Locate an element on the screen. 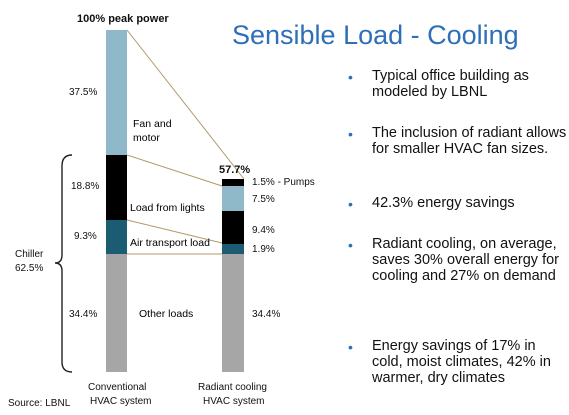  rad-value-pumps: 1.5% - Pumps is located at coordinates (283, 182).